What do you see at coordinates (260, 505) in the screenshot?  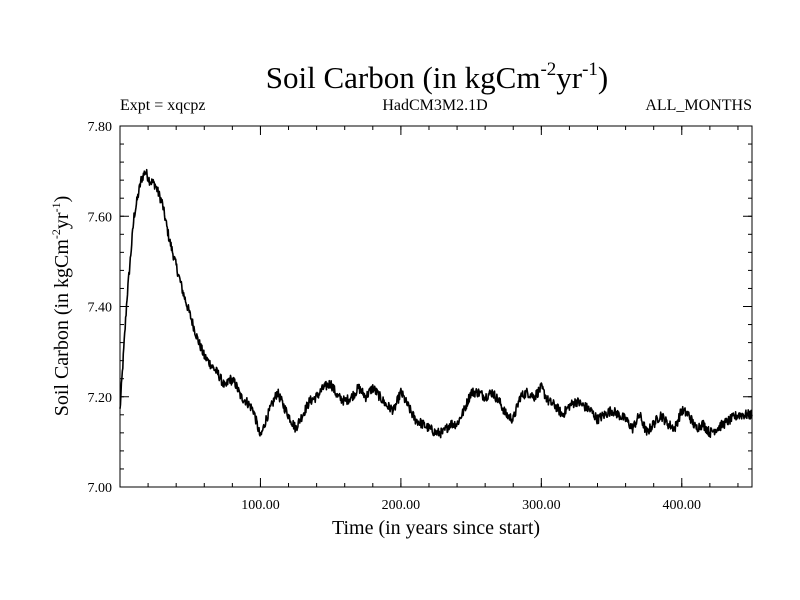 I see `x-tick-label: 100.00` at bounding box center [260, 505].